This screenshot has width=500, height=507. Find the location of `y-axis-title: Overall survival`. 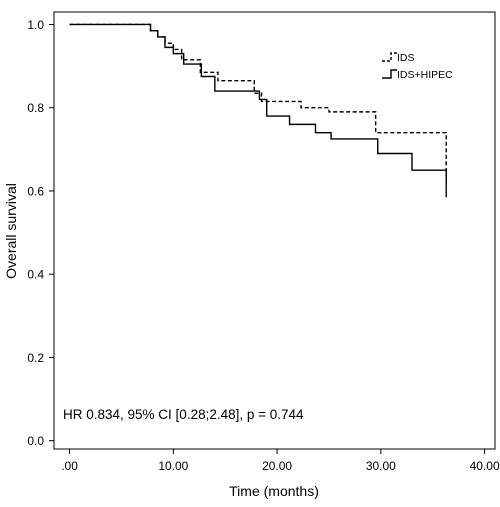

y-axis-title: Overall survival is located at coordinates (11, 231).